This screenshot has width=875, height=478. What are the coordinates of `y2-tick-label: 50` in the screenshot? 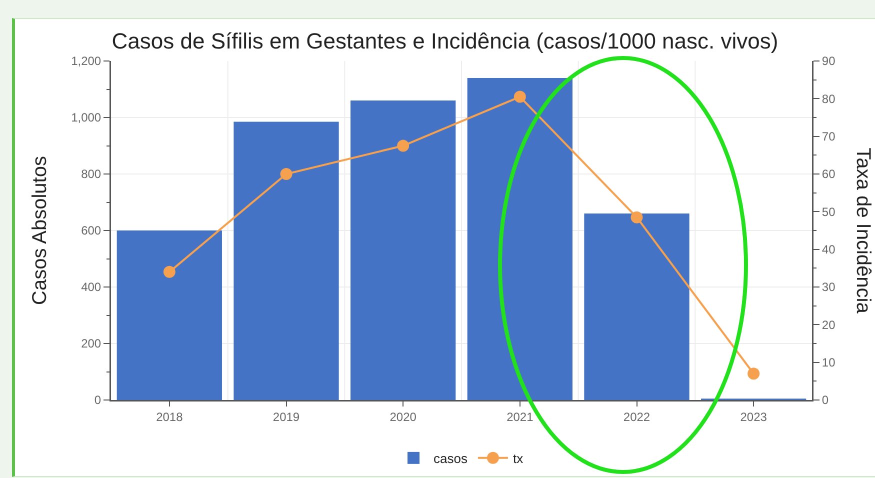 It's located at (829, 211).